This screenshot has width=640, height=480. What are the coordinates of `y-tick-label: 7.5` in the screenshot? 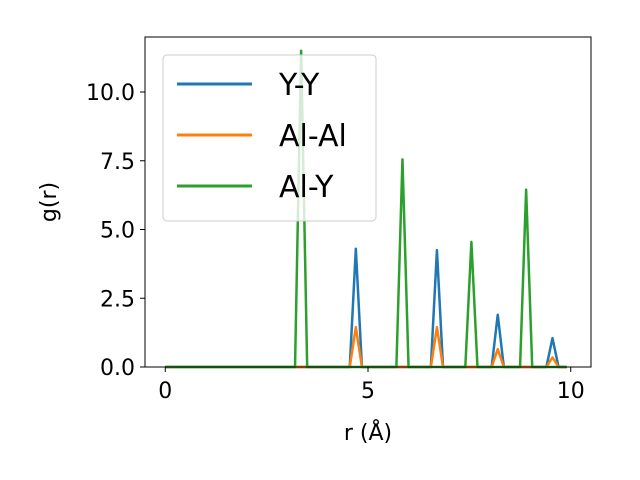 It's located at (117, 162).